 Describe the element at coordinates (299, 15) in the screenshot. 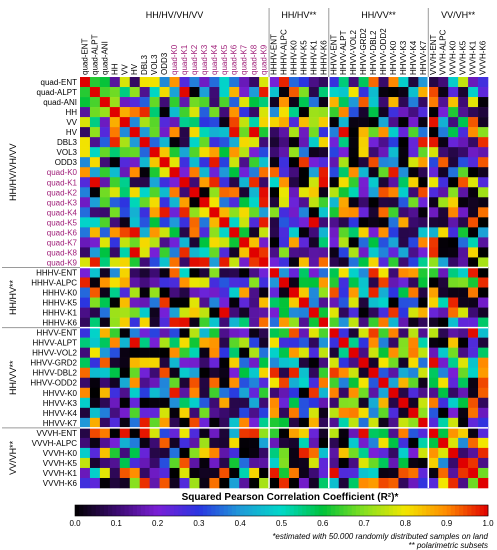

I see `group-header-top: HH/HV**` at that location.